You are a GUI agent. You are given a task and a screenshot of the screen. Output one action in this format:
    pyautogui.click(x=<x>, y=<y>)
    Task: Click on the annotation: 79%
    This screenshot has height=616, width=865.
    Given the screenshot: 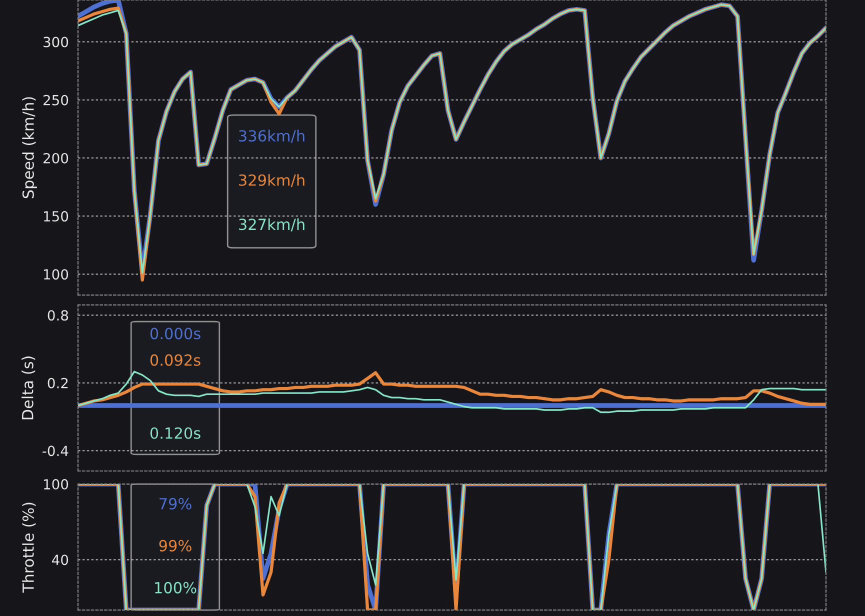 What is the action you would take?
    pyautogui.click(x=176, y=504)
    